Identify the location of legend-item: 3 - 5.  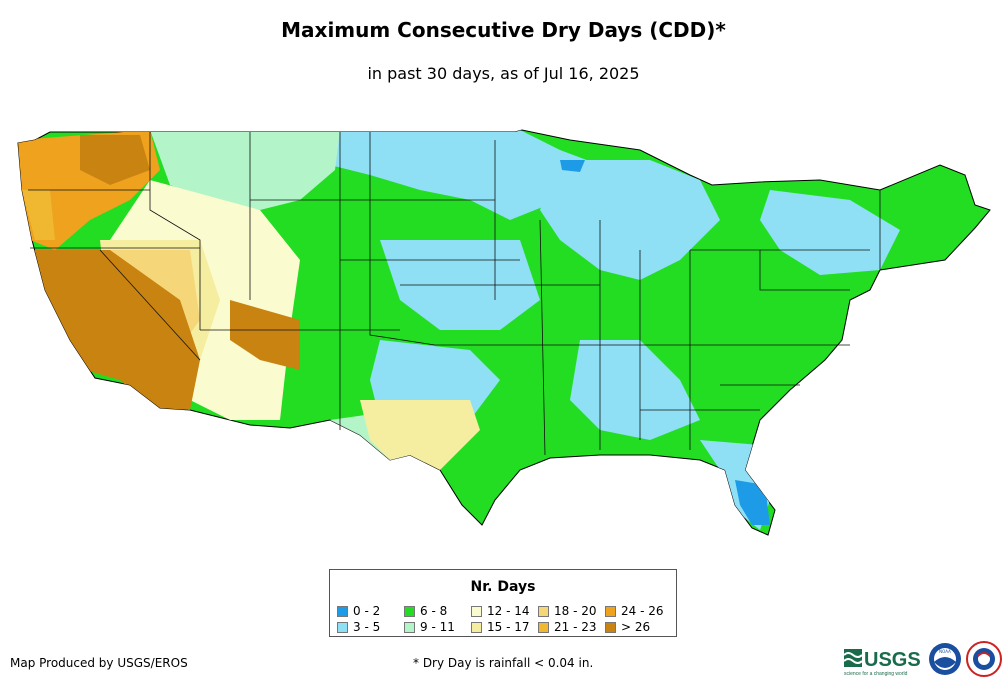
(358, 627).